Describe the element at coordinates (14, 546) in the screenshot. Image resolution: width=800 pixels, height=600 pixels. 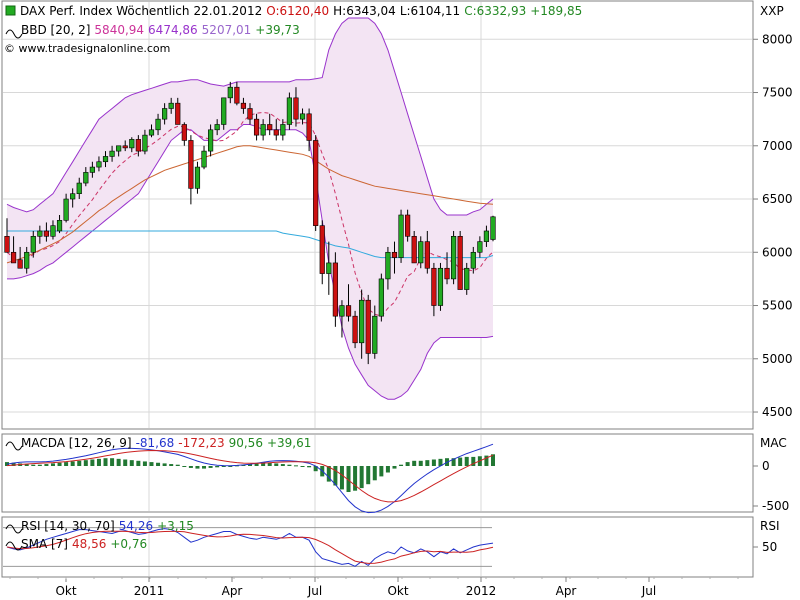
I see `sma-line-icon` at that location.